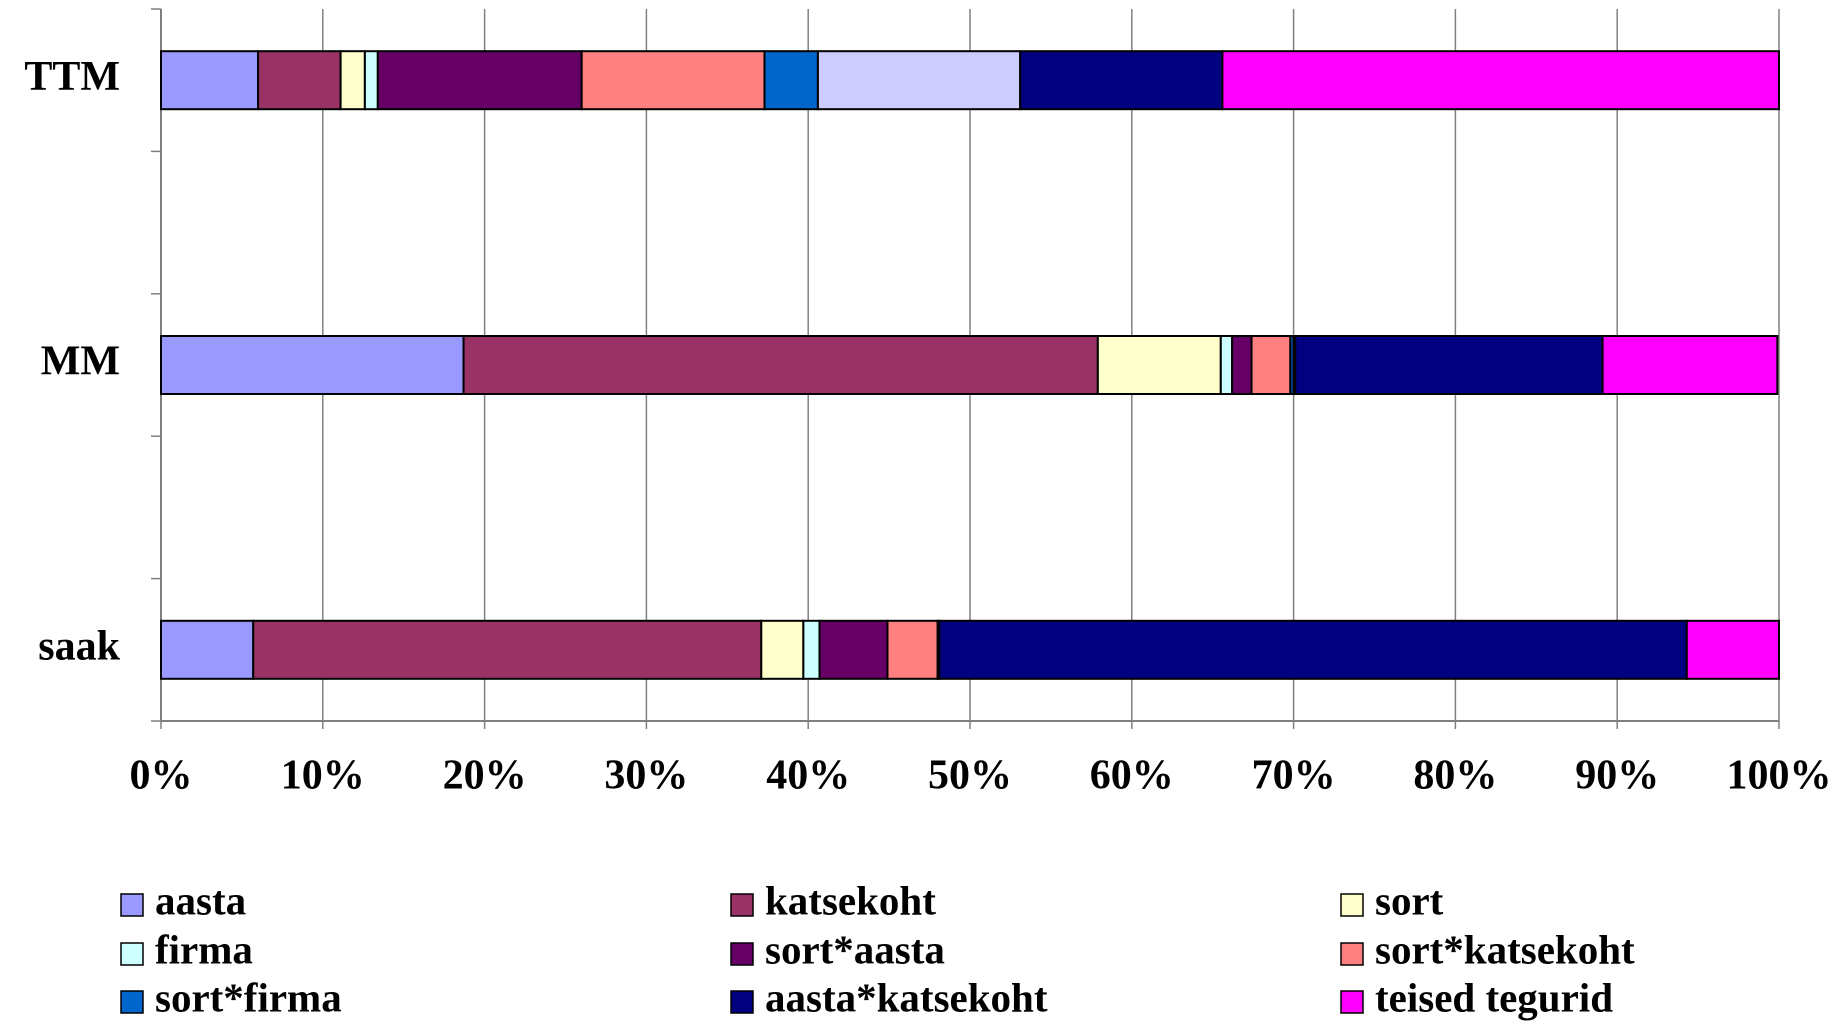 The image size is (1842, 1026). What do you see at coordinates (80, 362) in the screenshot?
I see `y-tick-label: MM` at bounding box center [80, 362].